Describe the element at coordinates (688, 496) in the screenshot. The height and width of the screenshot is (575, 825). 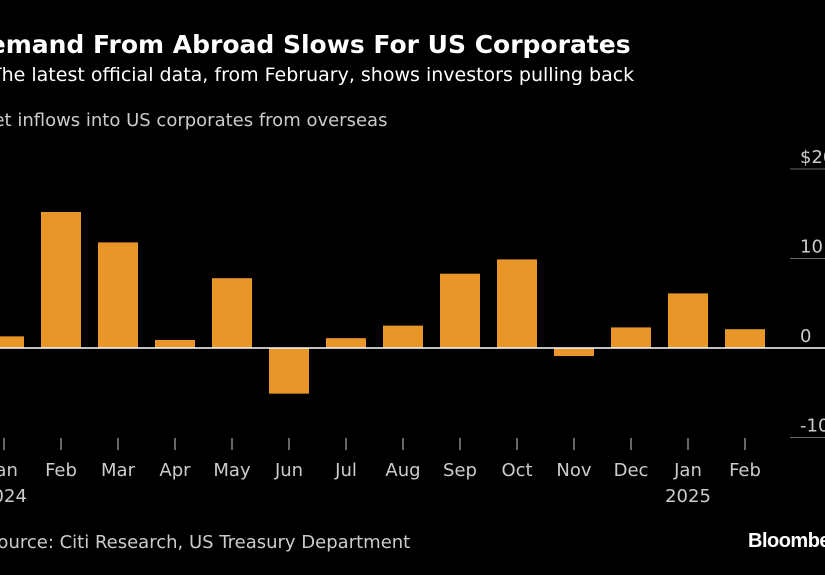
I see `x-year-label: 2025` at that location.